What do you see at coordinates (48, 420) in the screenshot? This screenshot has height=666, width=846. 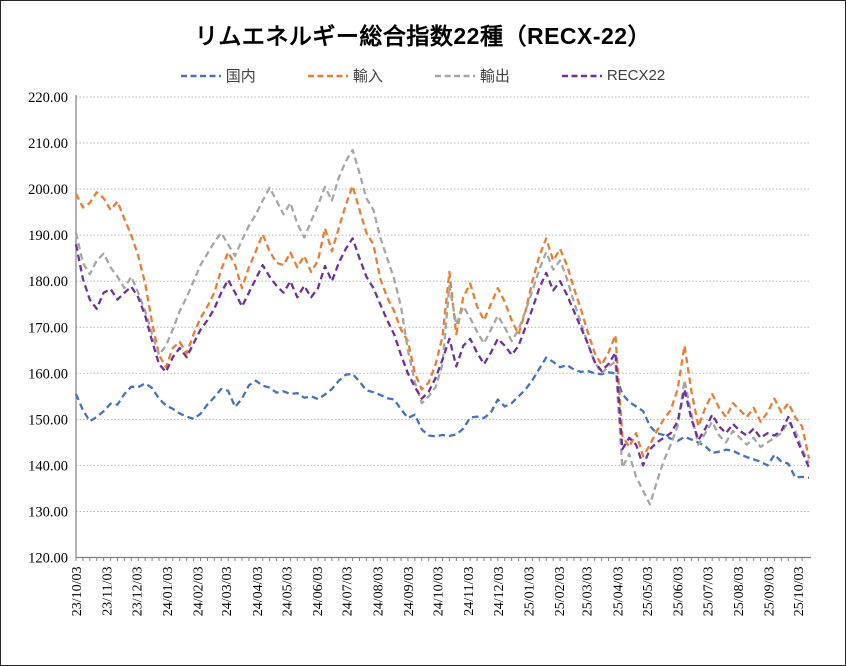 I see `y-tick-label: 150.00` at bounding box center [48, 420].